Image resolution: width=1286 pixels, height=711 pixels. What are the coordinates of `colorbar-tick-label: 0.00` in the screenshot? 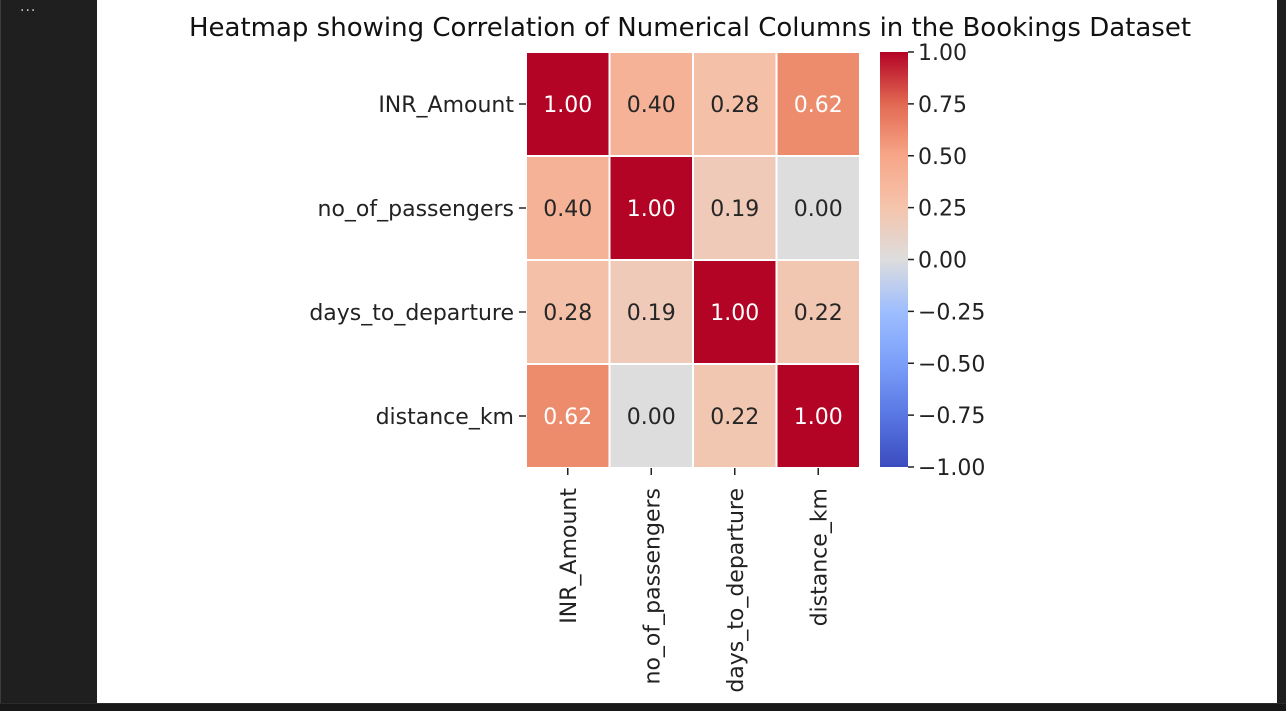 It's located at (942, 261).